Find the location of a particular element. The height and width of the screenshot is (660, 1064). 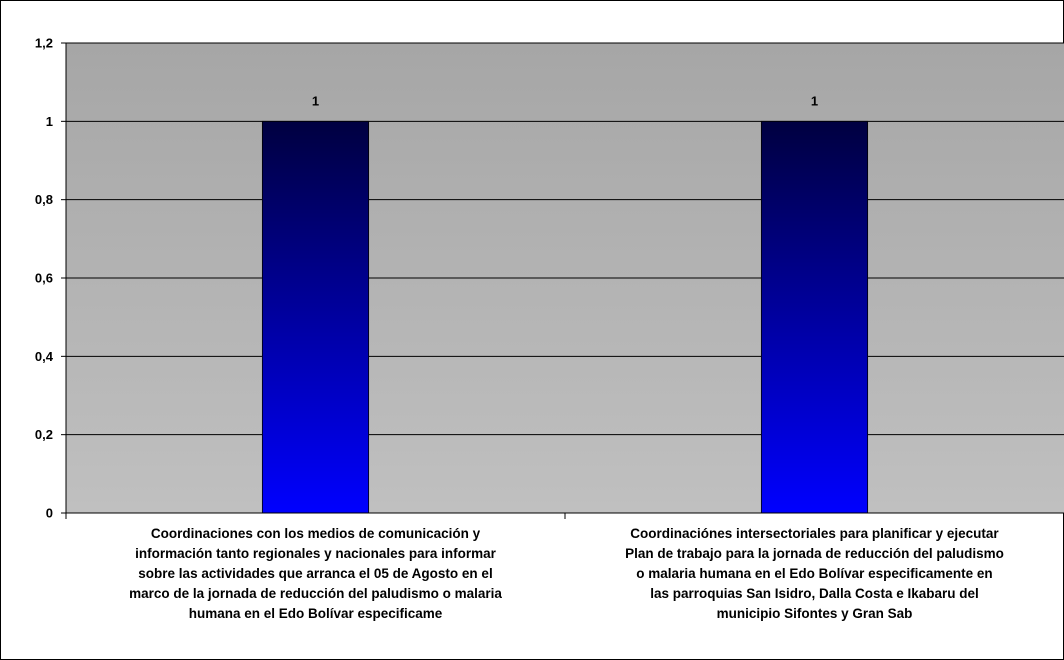

x-category-label-line: humana en el Edo Bolívar especificame is located at coordinates (315, 613).